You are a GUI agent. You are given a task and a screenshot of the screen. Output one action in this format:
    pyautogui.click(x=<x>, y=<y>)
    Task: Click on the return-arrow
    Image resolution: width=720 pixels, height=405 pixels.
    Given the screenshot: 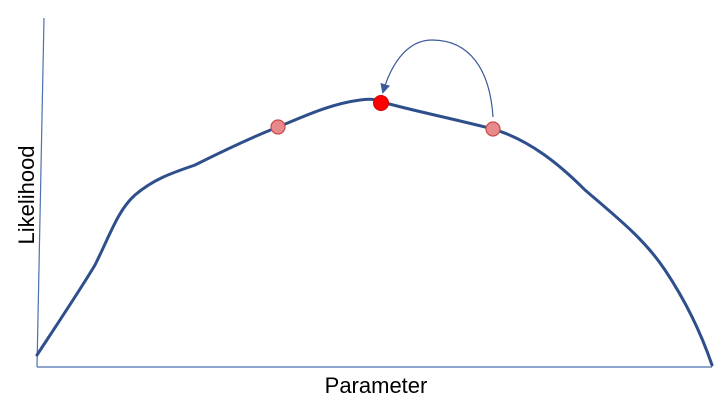 What is the action you would take?
    pyautogui.click(x=437, y=78)
    